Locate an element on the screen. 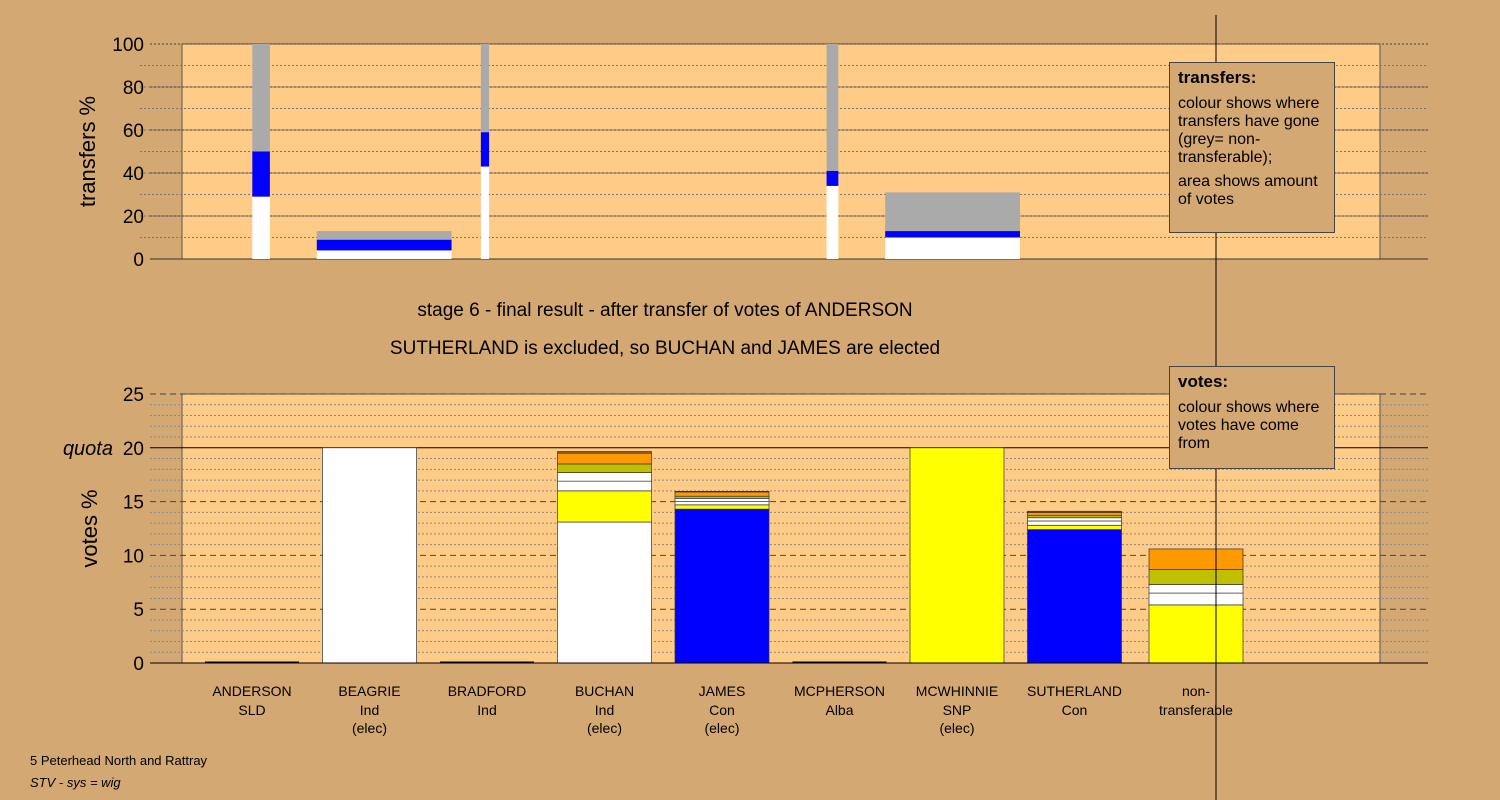 The image size is (1500, 800). transfer-bar-james-white is located at coordinates (832, 222).